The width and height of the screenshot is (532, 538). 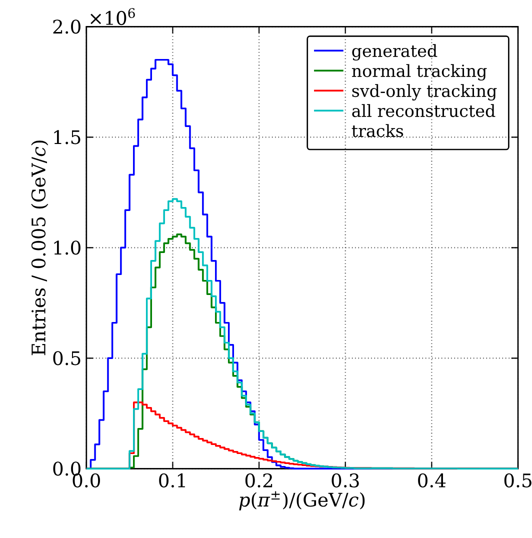 What do you see at coordinates (112, 17) in the screenshot?
I see `text: ×10$^{6}$` at bounding box center [112, 17].